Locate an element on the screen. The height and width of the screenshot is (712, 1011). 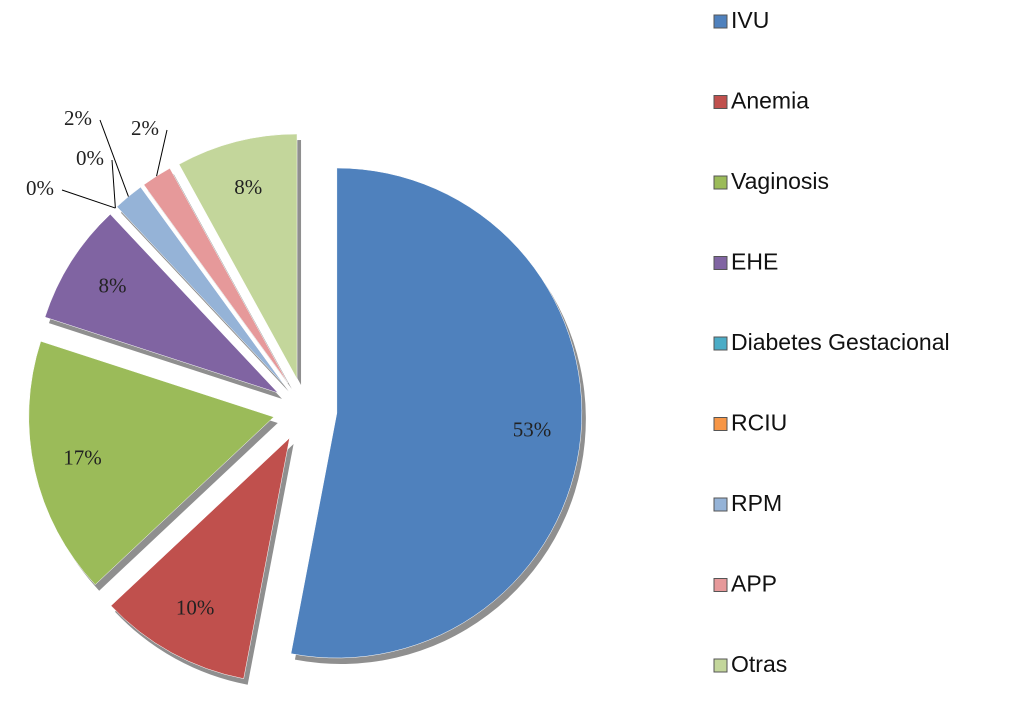
data-label: 53% is located at coordinates (532, 429).